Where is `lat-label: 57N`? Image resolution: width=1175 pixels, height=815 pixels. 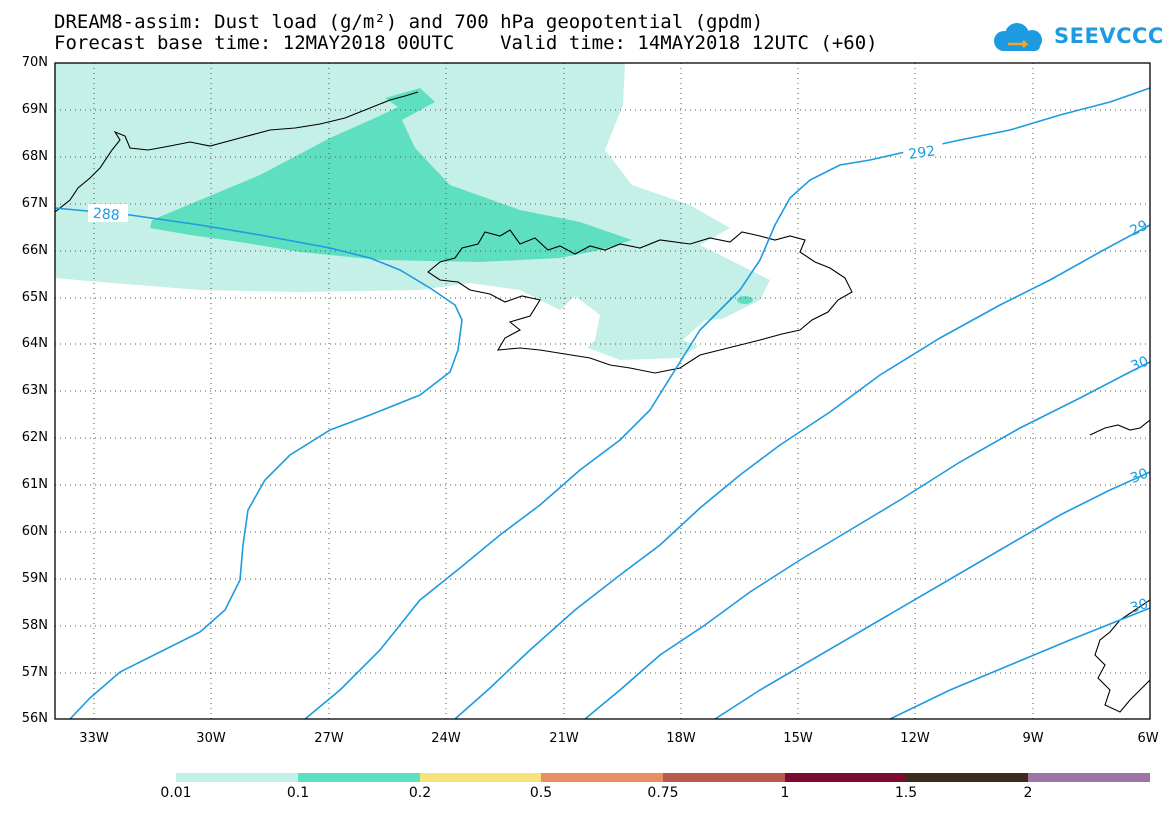
lat-label: 57N is located at coordinates (34, 672).